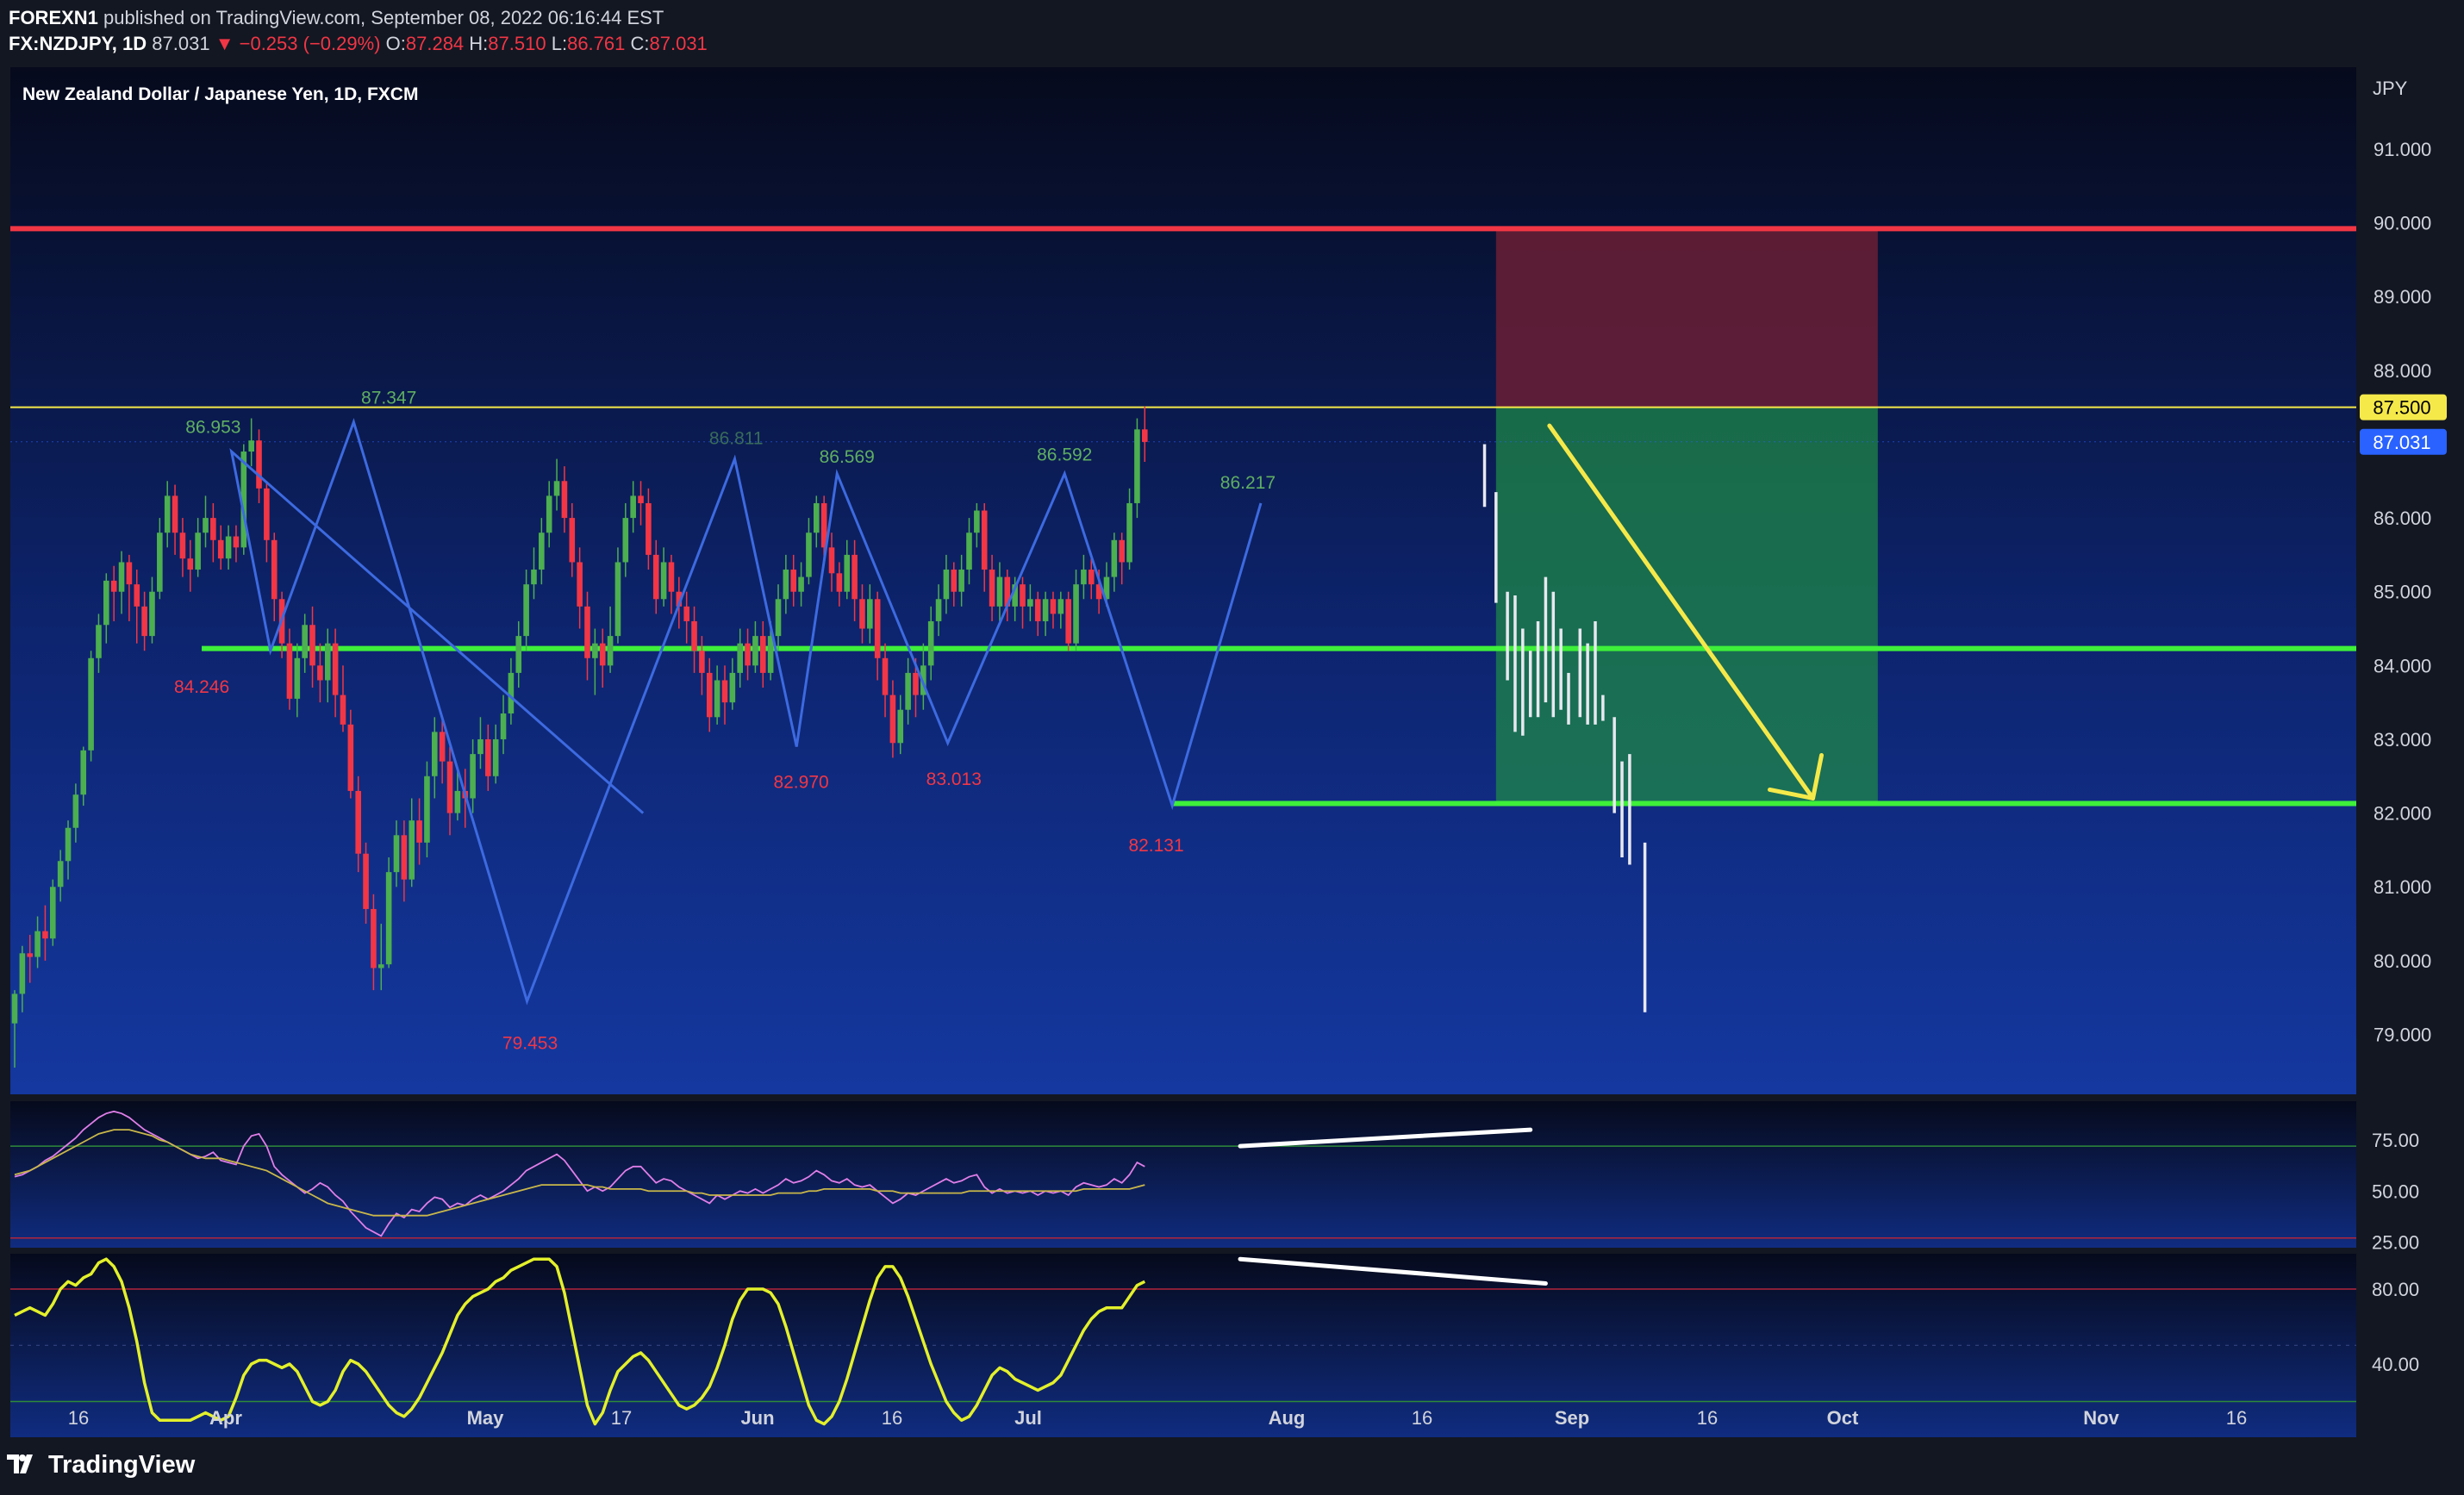 The image size is (2464, 1495). I want to click on close-value: 87.031, so click(678, 43).